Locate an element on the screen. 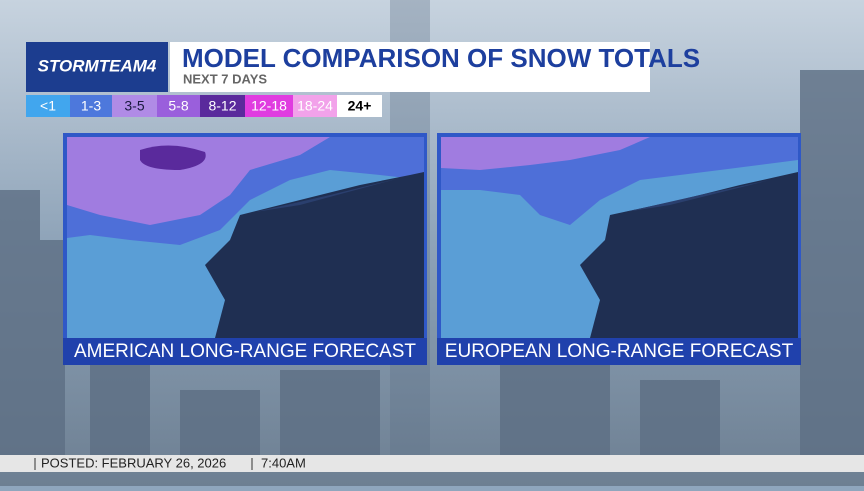 Image resolution: width=864 pixels, height=491 pixels. legend-label: 18-24 is located at coordinates (315, 106).